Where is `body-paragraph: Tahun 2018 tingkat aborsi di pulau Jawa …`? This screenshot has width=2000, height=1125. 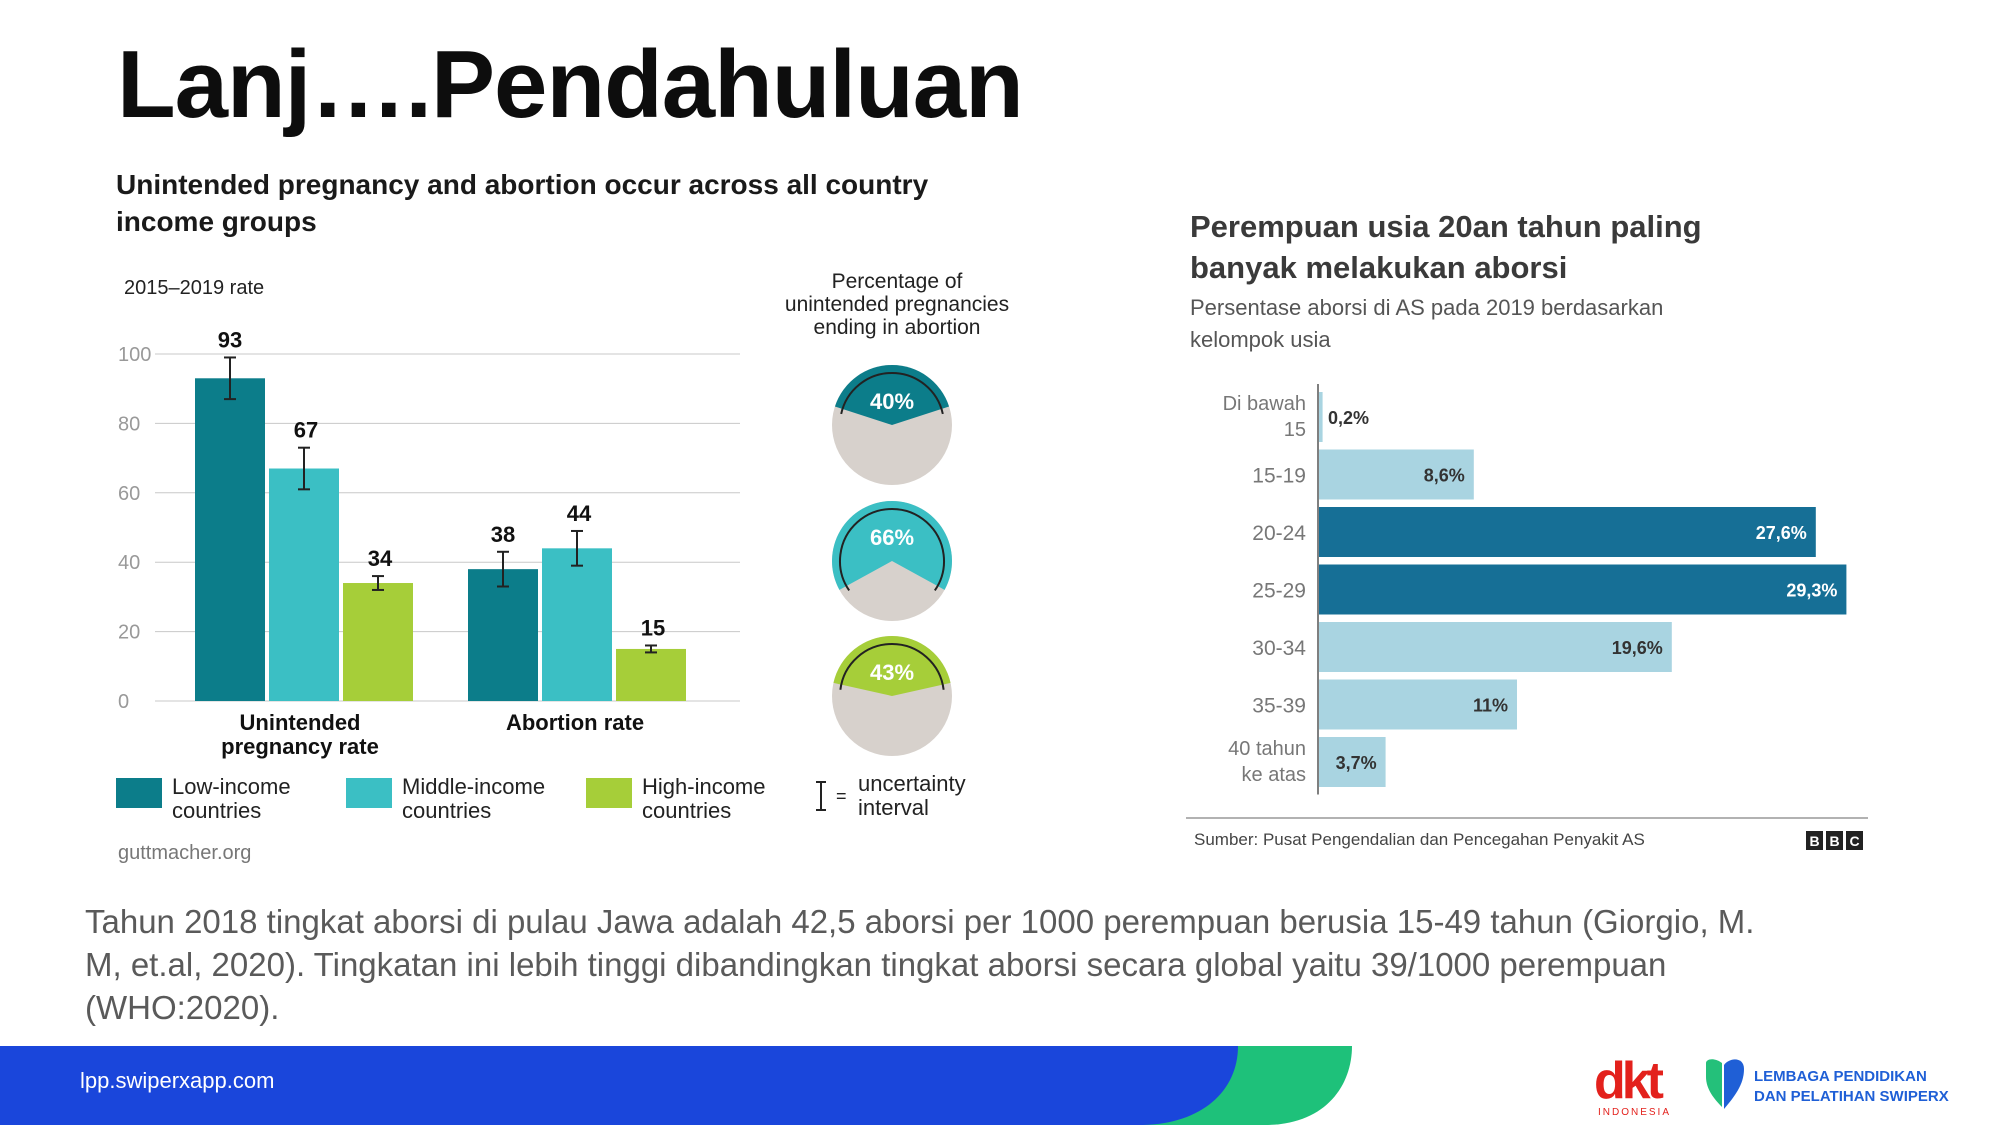 body-paragraph: Tahun 2018 tingkat aborsi di pulau Jawa … is located at coordinates (920, 964).